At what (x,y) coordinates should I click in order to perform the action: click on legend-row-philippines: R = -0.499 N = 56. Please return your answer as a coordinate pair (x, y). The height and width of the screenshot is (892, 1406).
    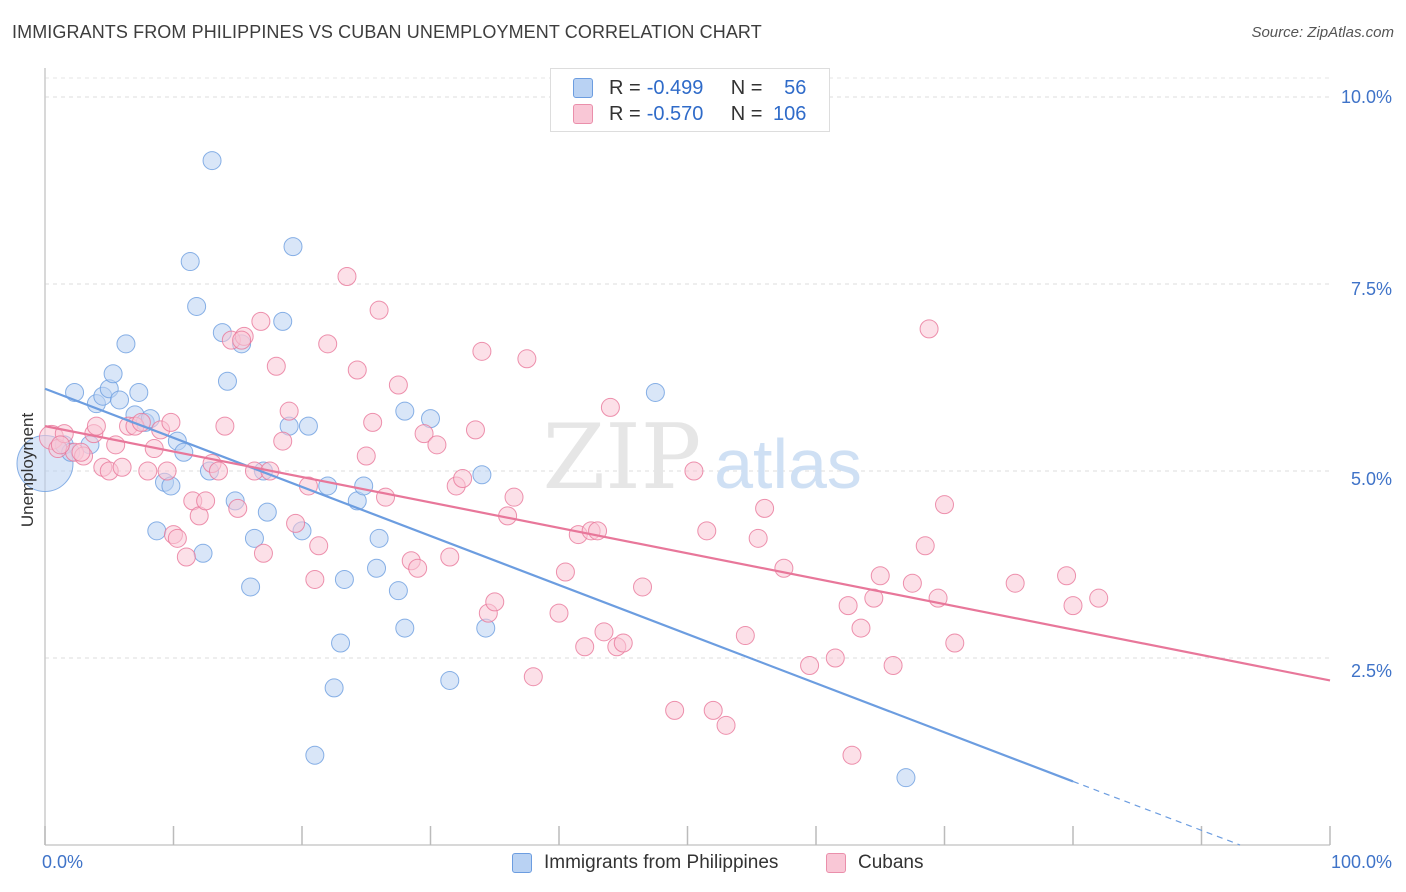
    Looking at the image, I should click on (689, 88).